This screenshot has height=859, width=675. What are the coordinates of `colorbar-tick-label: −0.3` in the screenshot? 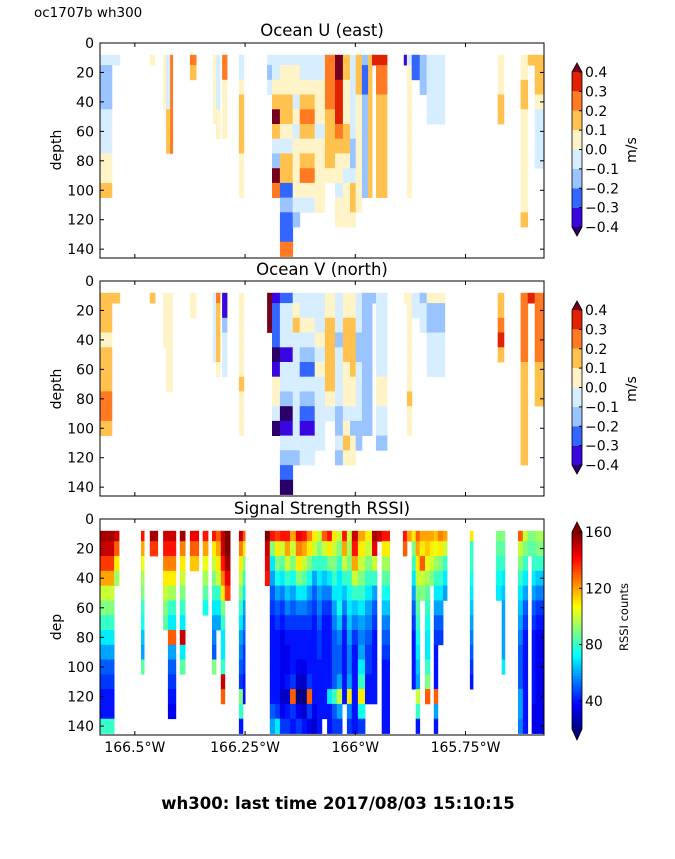 It's located at (602, 209).